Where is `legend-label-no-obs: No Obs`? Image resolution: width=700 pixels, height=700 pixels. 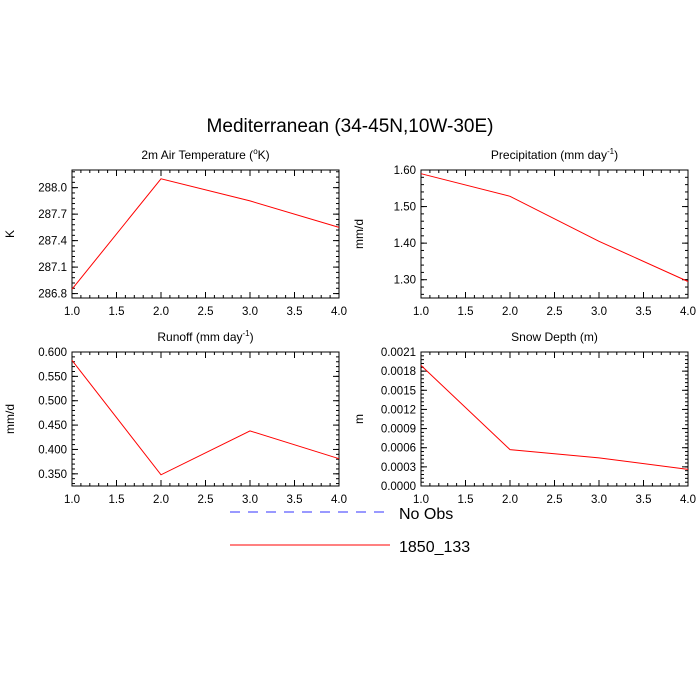
legend-label-no-obs: No Obs is located at coordinates (426, 514).